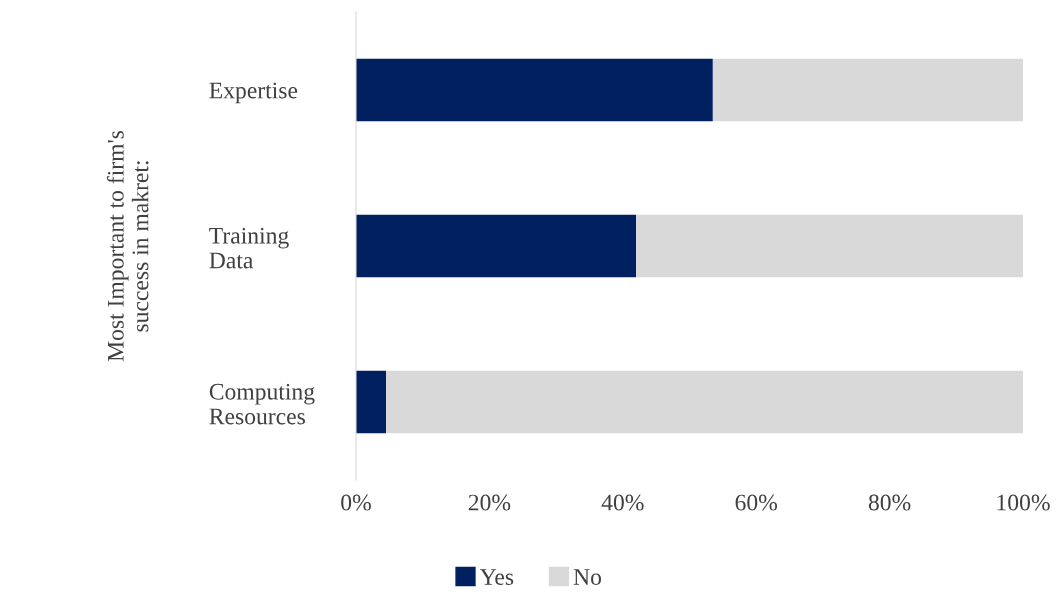  I want to click on legend-label: Yes, so click(496, 577).